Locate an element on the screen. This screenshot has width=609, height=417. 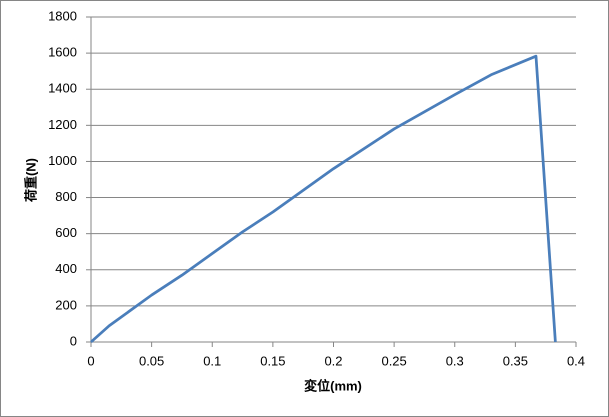
x-tick-label: 0.1 is located at coordinates (212, 360).